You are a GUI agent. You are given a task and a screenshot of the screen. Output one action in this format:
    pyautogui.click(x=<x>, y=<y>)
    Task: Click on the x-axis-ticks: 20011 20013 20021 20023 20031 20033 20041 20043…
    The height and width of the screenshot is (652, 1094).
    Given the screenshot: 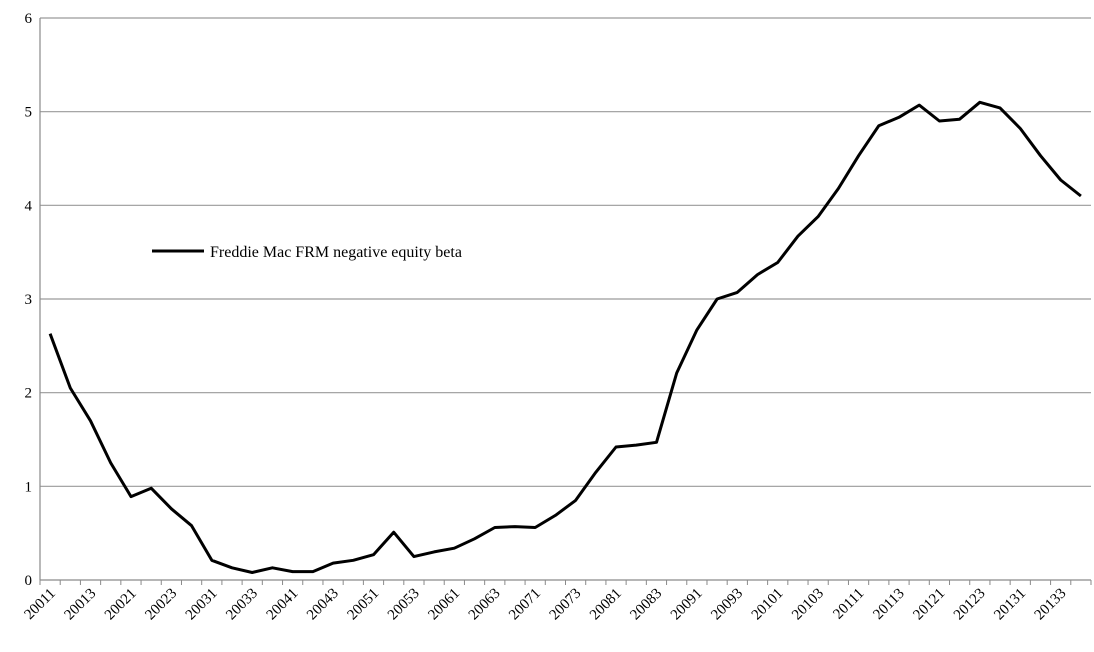 What is the action you would take?
    pyautogui.click(x=556, y=602)
    